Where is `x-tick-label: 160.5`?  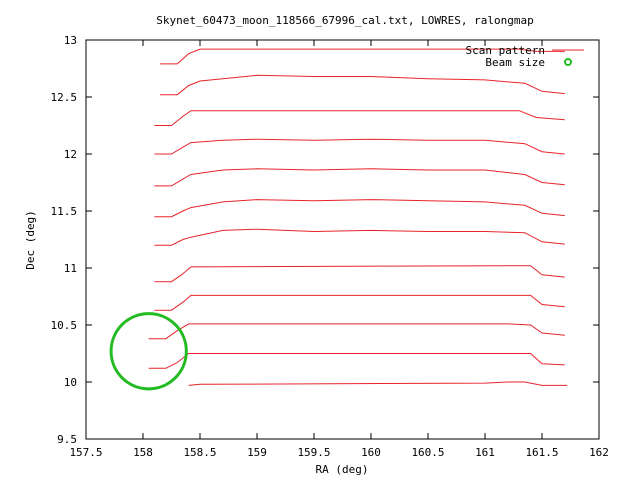
x-tick-label: 160.5 is located at coordinates (427, 452).